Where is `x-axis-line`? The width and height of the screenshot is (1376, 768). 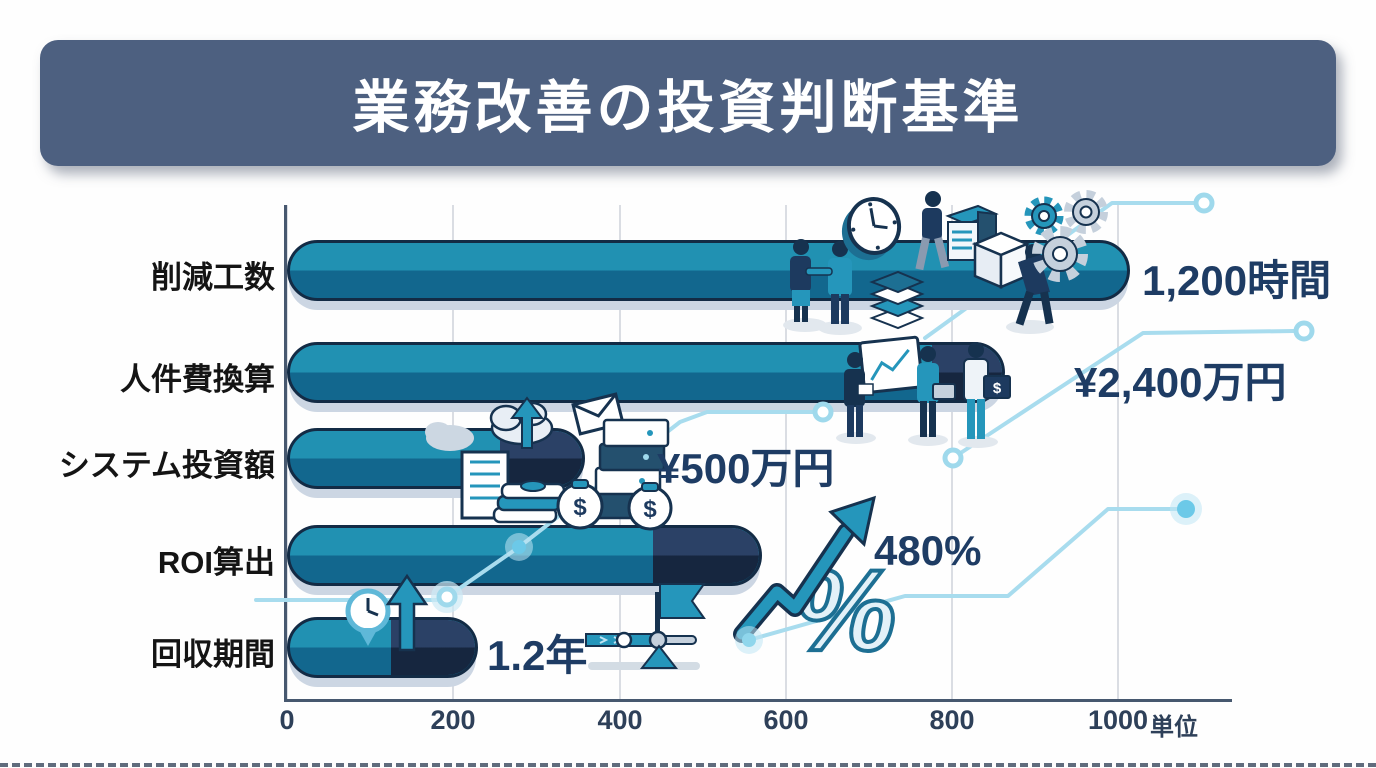
x-axis-line is located at coordinates (758, 700).